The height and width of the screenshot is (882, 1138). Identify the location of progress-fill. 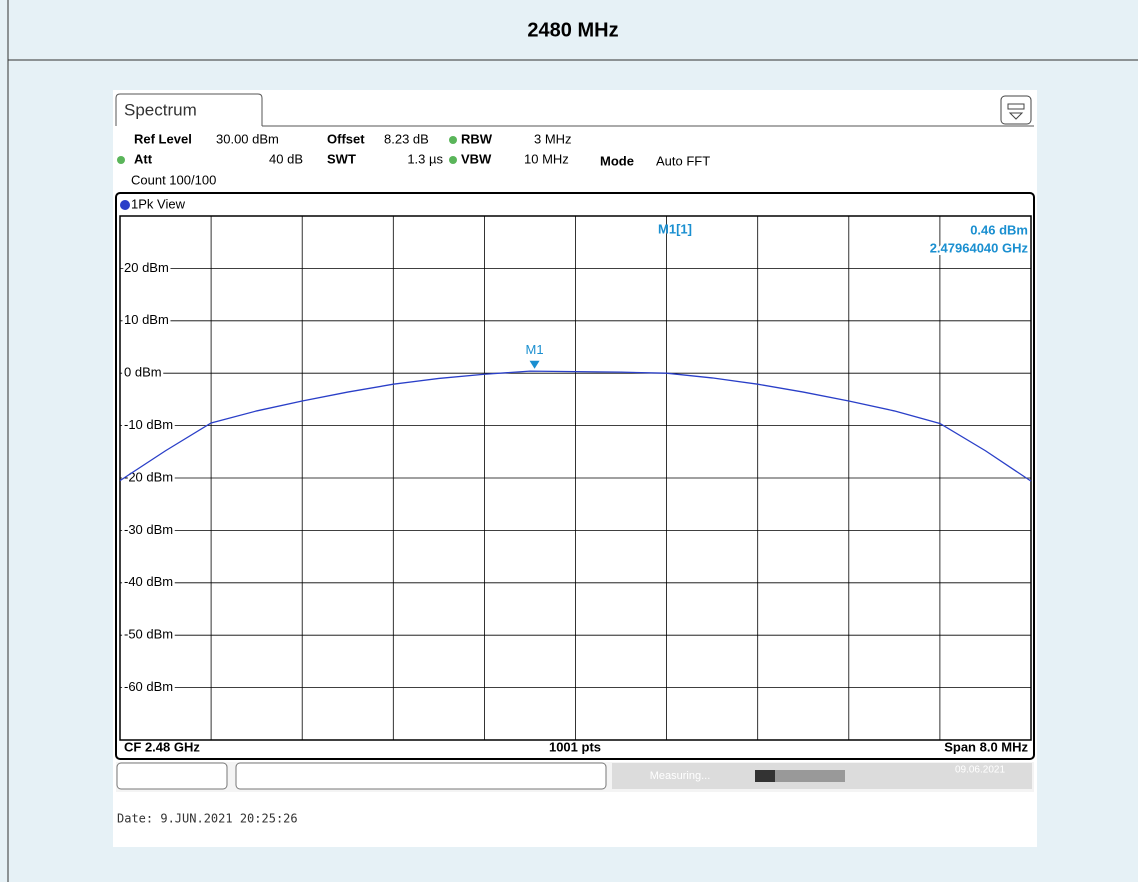
(765, 776).